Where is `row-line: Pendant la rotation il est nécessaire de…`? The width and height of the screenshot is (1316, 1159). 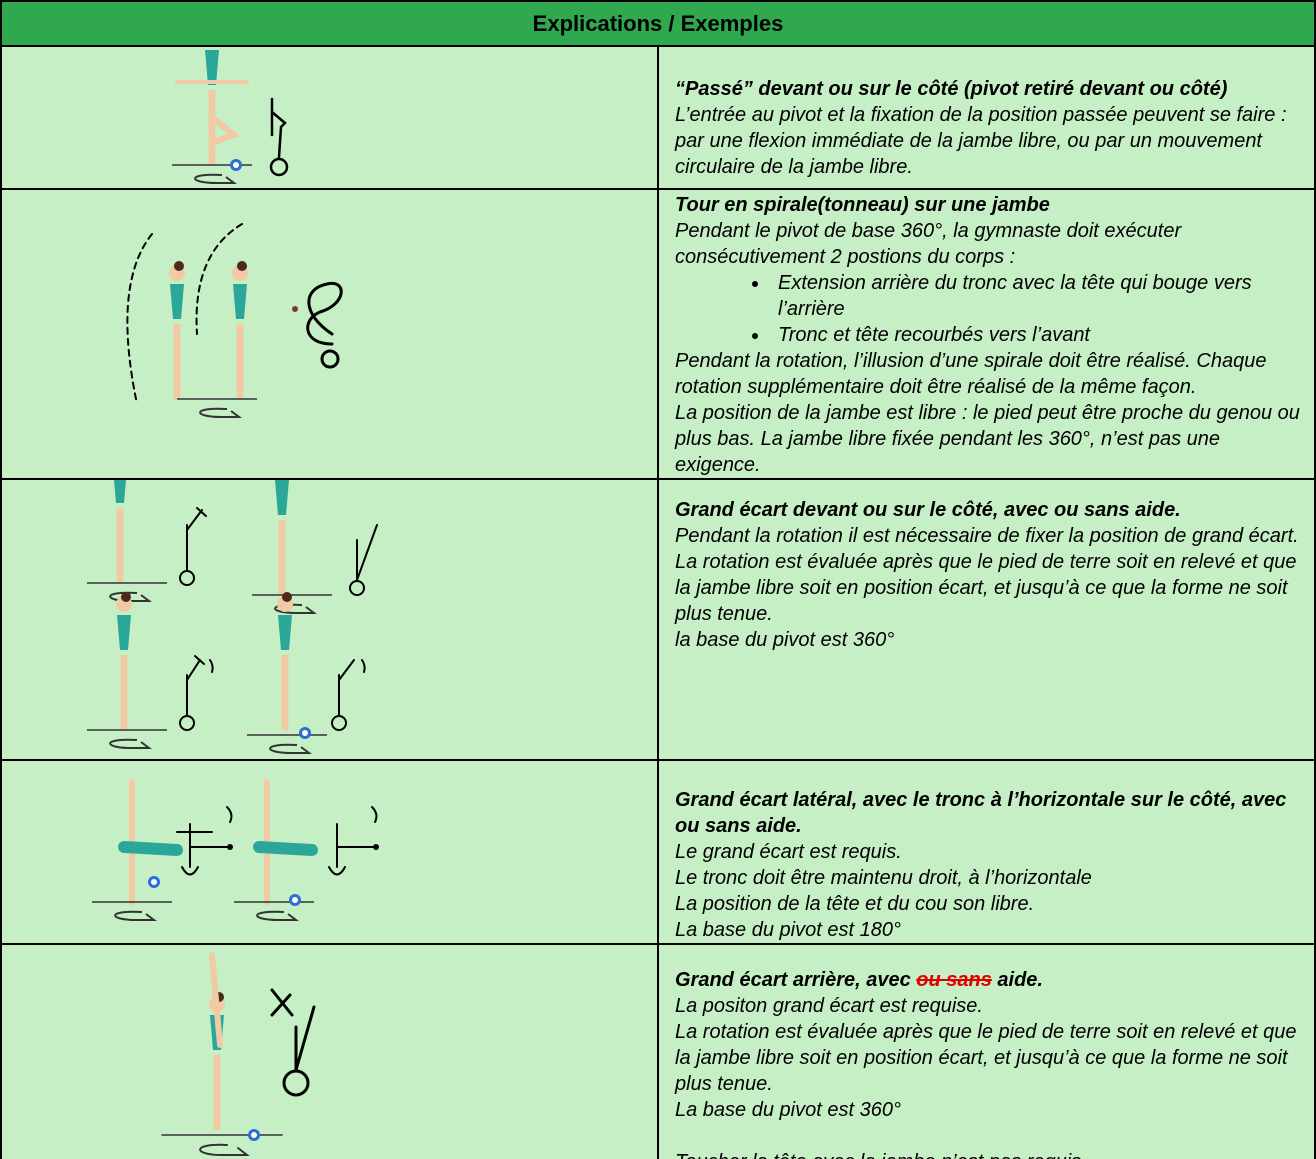 row-line: Pendant la rotation il est nécessaire de… is located at coordinates (987, 536).